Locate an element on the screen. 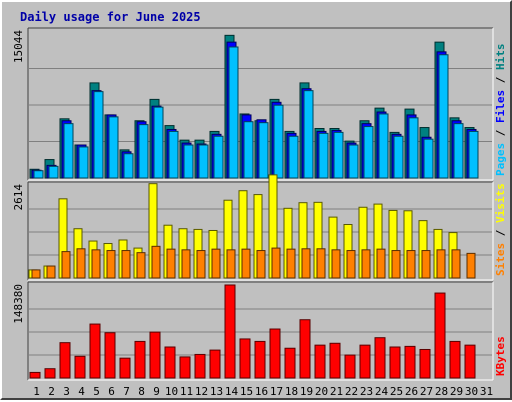 The image size is (512, 402). x-tick-label-day-1: 1 is located at coordinates (36, 391).